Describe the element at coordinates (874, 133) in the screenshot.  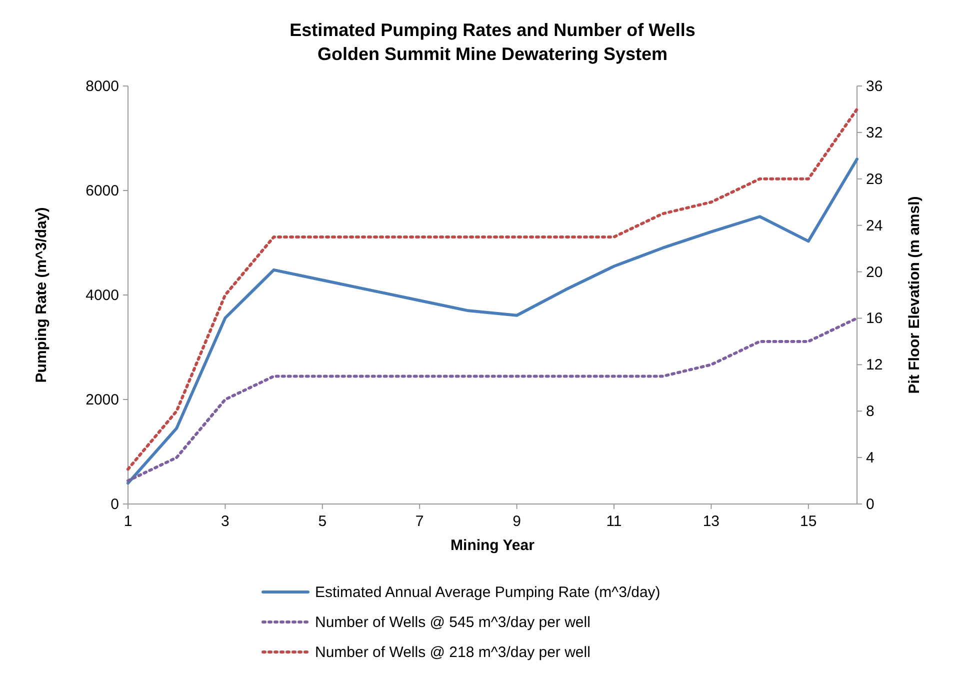
I see `y2-tick-label: 32` at that location.